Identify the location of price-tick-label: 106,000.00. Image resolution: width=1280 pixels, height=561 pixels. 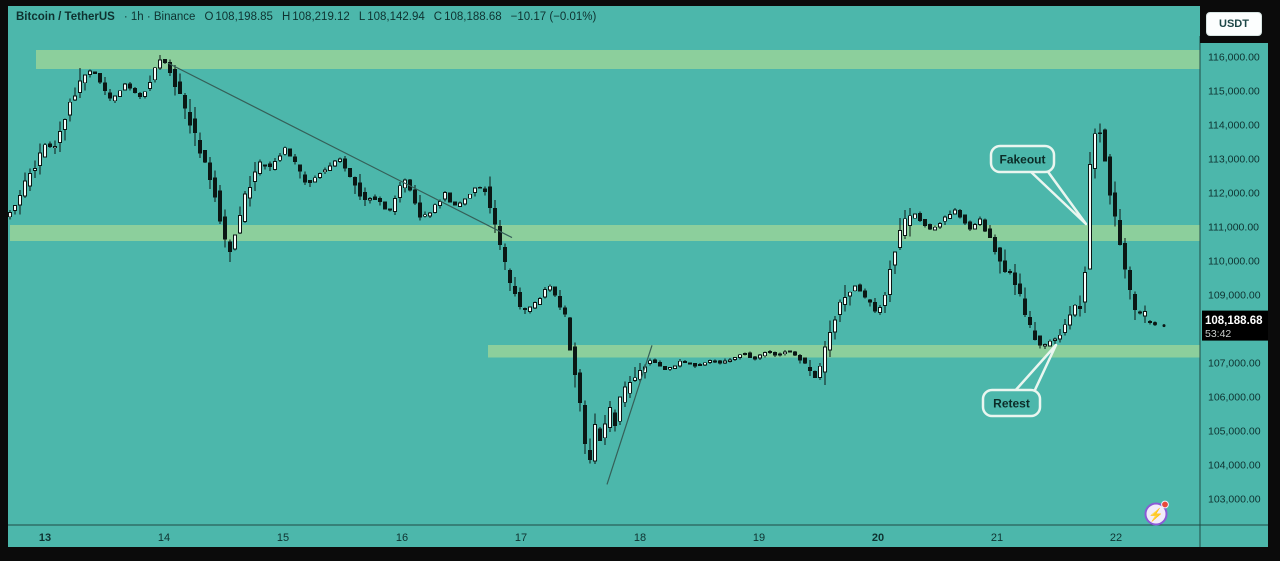
(1234, 398).